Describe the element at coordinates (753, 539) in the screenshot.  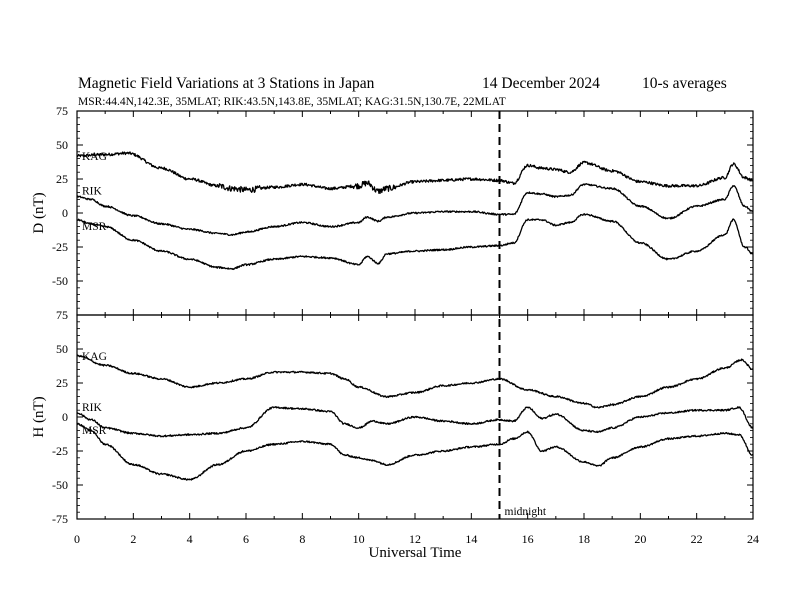
I see `x-tick-label: 24` at that location.